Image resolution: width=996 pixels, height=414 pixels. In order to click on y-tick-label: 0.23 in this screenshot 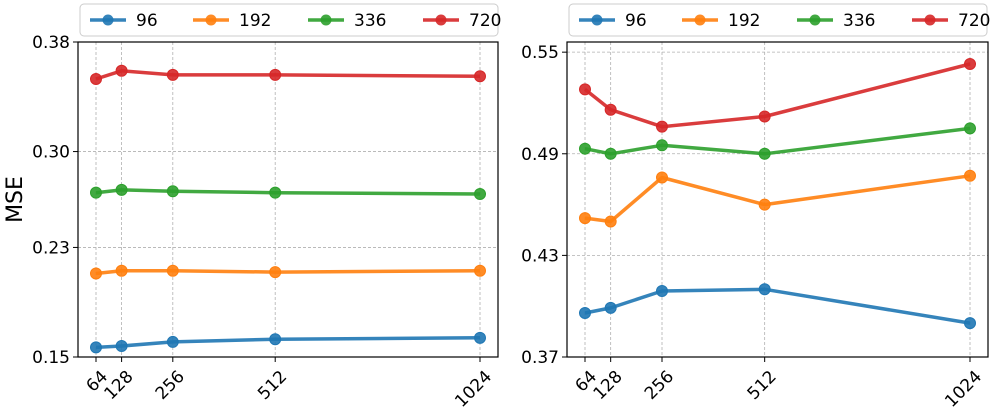, I will do `click(51, 248)`.